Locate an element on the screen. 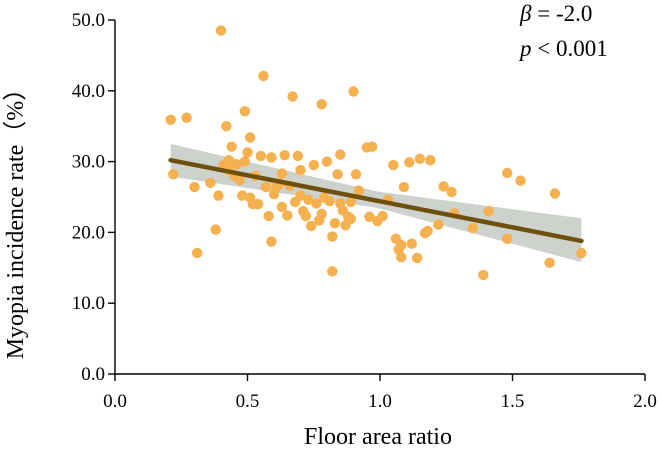 Image resolution: width=661 pixels, height=449 pixels. y-tick-label: 10.0 is located at coordinates (88, 303).